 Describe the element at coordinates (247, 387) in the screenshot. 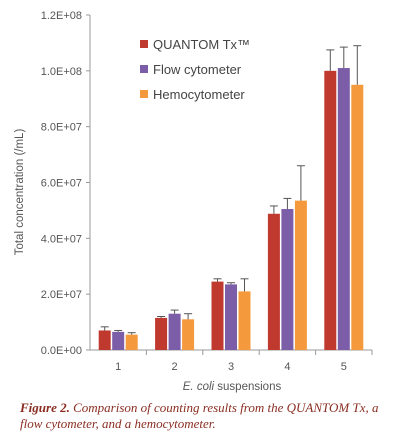

I see `x-axis-label-rest: suspensions` at that location.